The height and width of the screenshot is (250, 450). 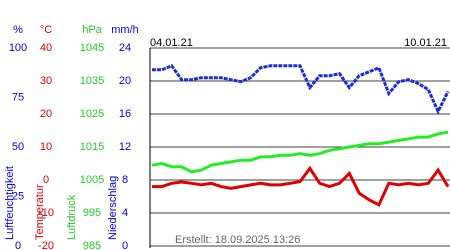 I want to click on y-tick-label: 8, so click(x=125, y=180).